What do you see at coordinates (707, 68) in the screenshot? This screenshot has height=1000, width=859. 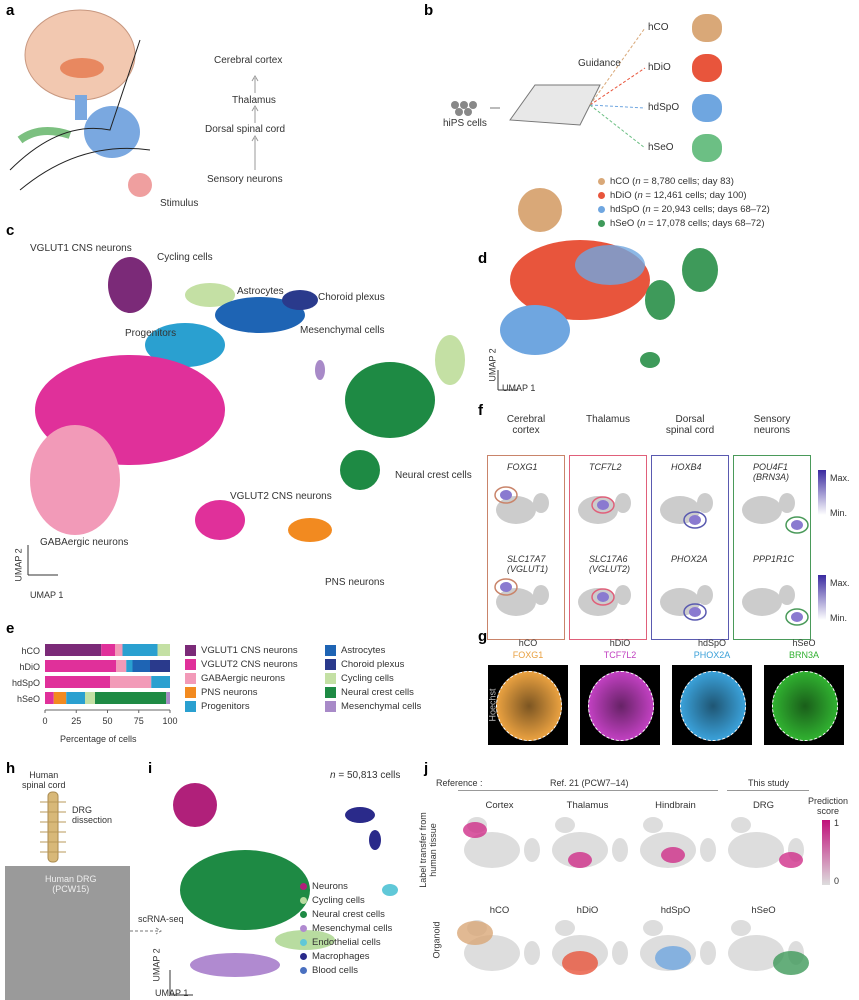 I see `organoid-hDiO-image` at bounding box center [707, 68].